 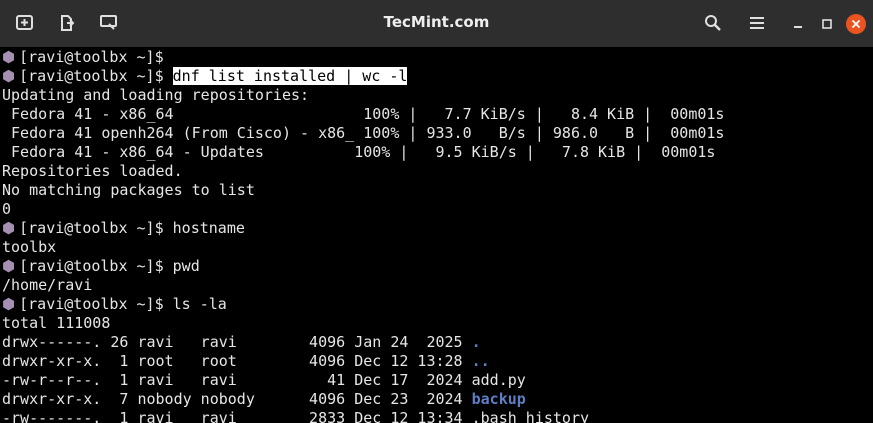 What do you see at coordinates (186, 266) in the screenshot?
I see `command: pwd` at bounding box center [186, 266].